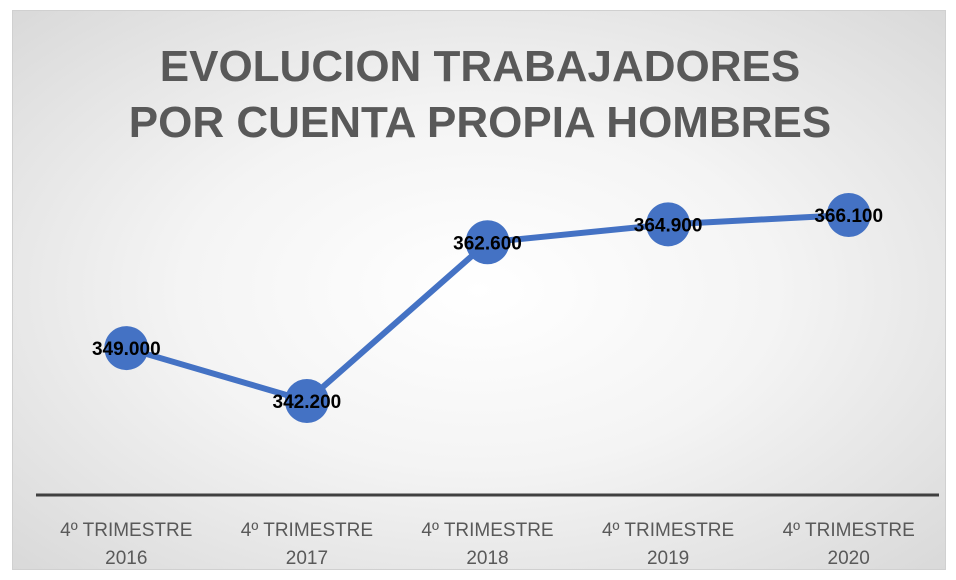 This screenshot has height=580, width=956. I want to click on data-label: 362.600, so click(487, 243).